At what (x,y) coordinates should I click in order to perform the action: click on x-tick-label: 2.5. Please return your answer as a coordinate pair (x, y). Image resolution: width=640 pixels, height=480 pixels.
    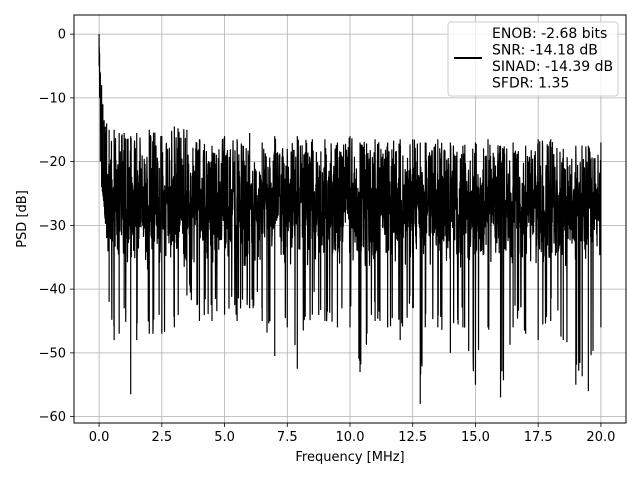
    Looking at the image, I should click on (161, 437).